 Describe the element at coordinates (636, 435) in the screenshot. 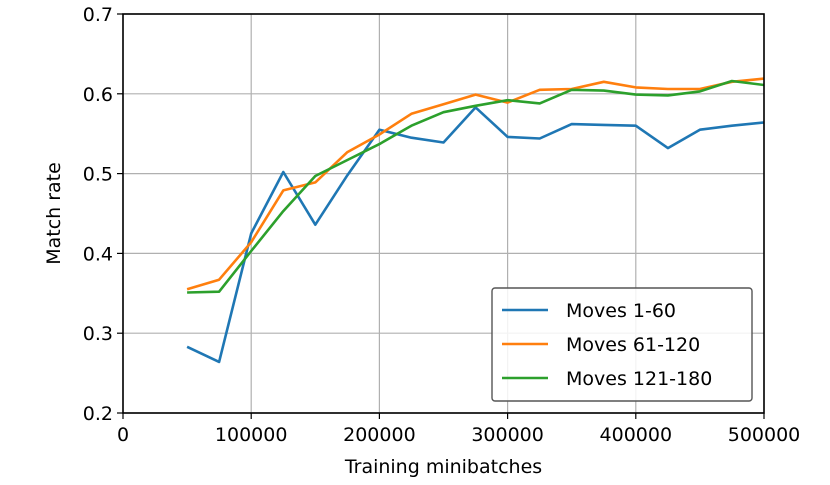

I see `x-tick-label: 400000` at that location.